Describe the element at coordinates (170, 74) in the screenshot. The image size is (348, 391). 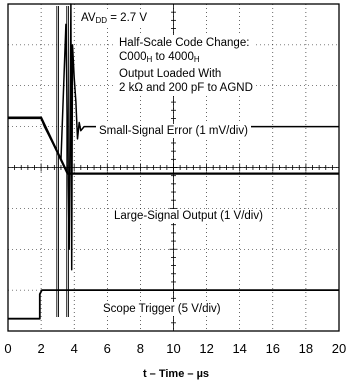
I see `load-line1: Output Loaded With` at that location.